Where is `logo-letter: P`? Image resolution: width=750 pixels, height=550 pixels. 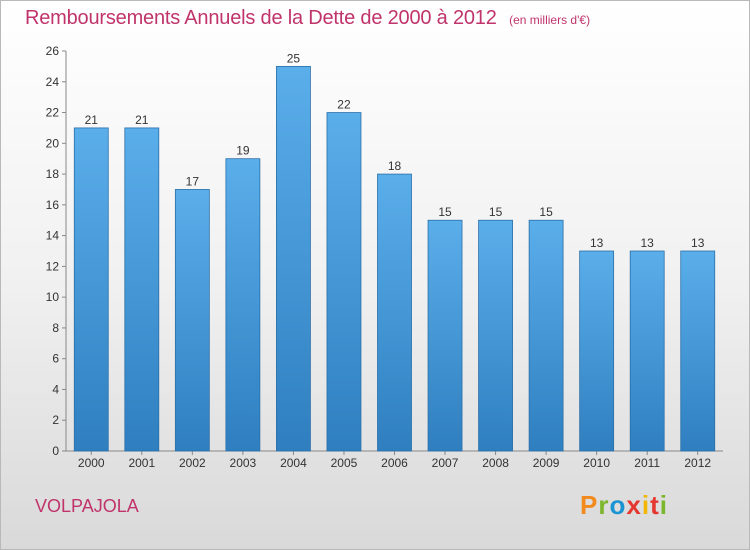 logo-letter: P is located at coordinates (589, 505).